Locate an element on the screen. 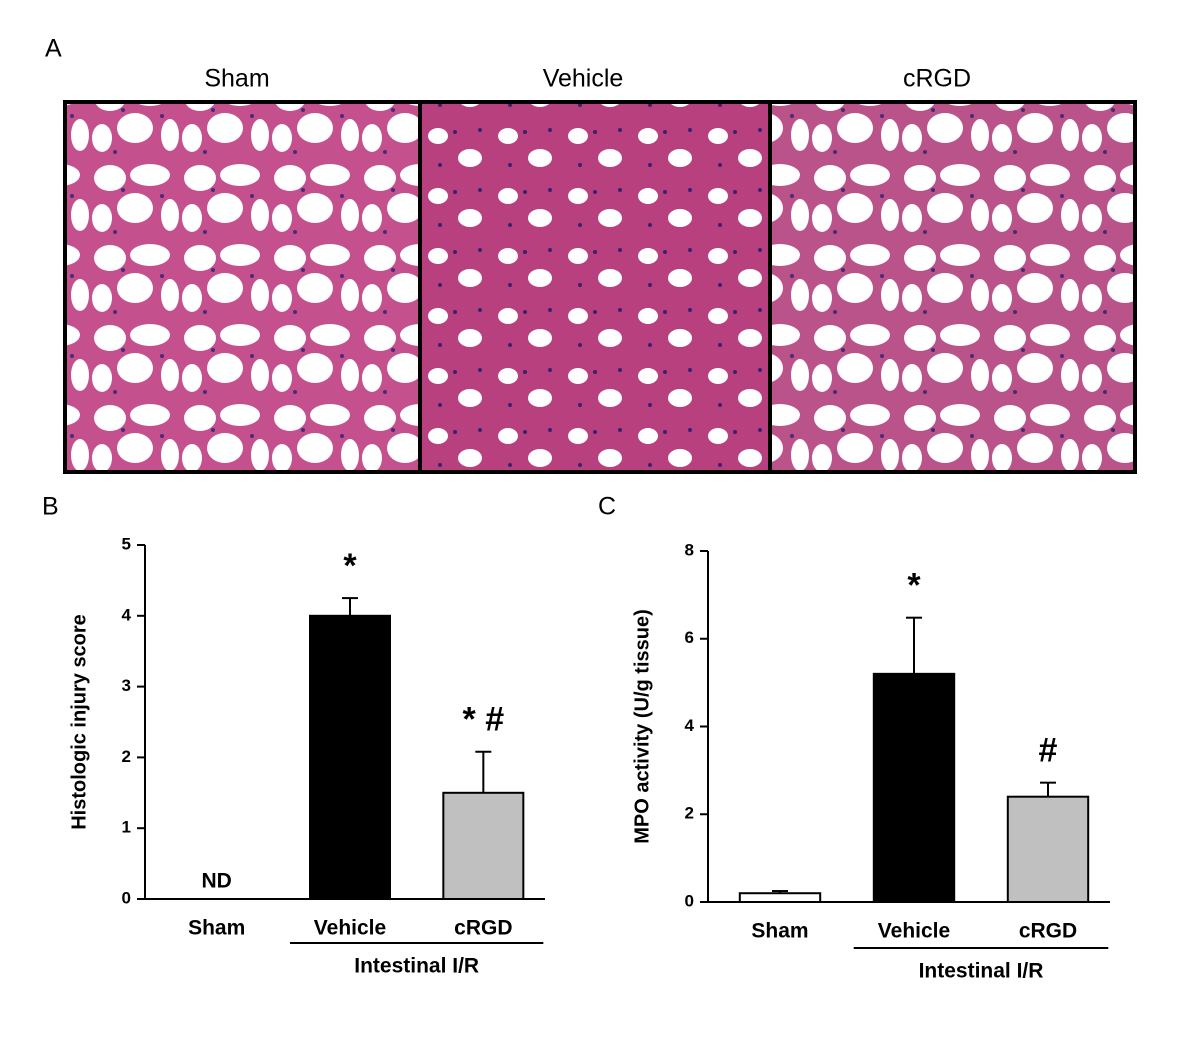 The image size is (1200, 1045). y-tick-label: 5 is located at coordinates (126, 543).